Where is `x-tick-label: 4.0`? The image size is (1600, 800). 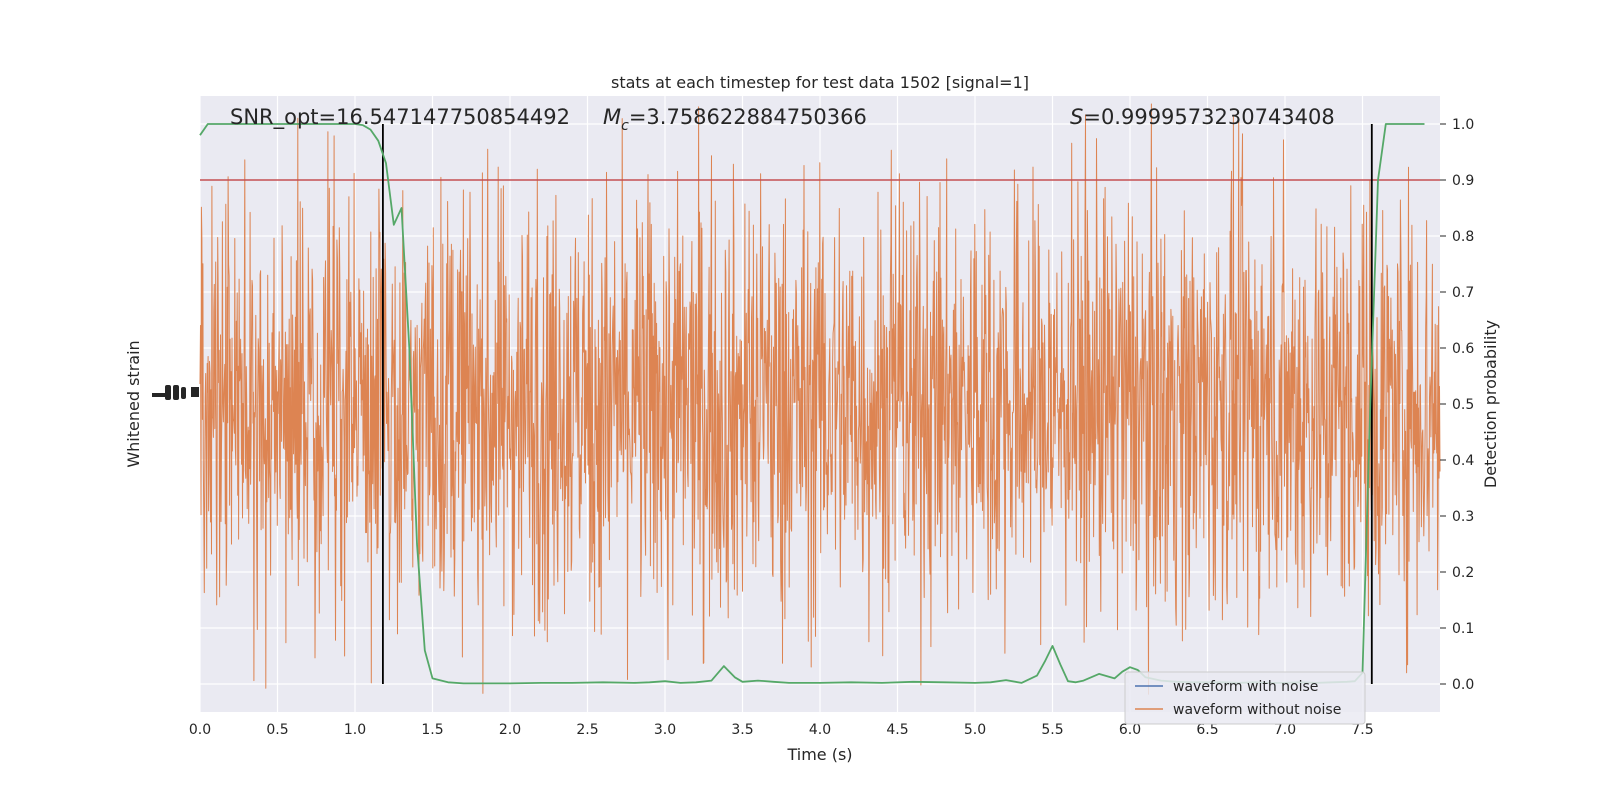
x-tick-label: 4.0 is located at coordinates (820, 730).